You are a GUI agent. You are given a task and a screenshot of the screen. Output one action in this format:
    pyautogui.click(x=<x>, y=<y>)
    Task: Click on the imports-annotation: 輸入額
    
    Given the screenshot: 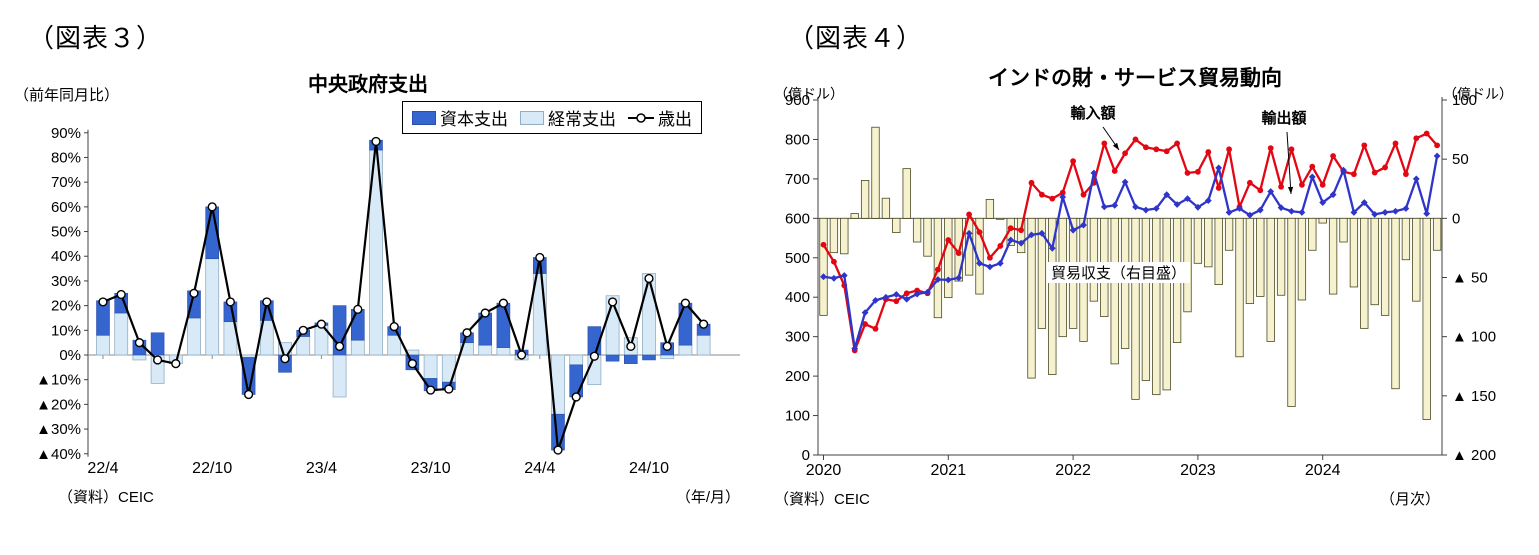 What is the action you would take?
    pyautogui.click(x=1093, y=113)
    